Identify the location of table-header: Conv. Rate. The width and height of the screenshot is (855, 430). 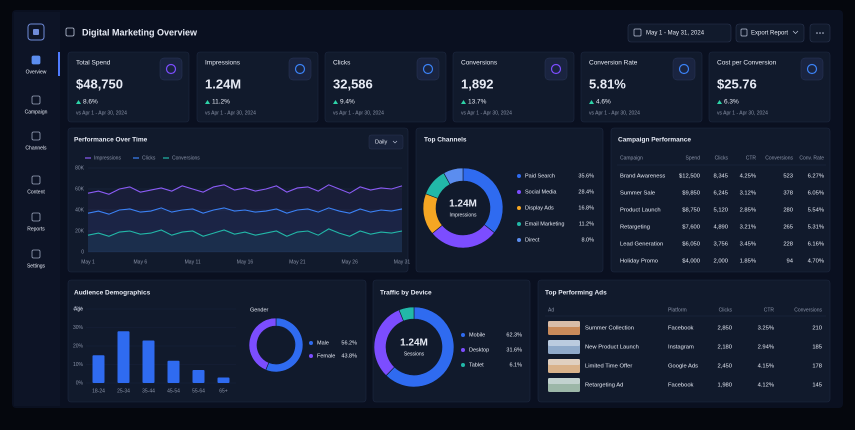
(811, 158).